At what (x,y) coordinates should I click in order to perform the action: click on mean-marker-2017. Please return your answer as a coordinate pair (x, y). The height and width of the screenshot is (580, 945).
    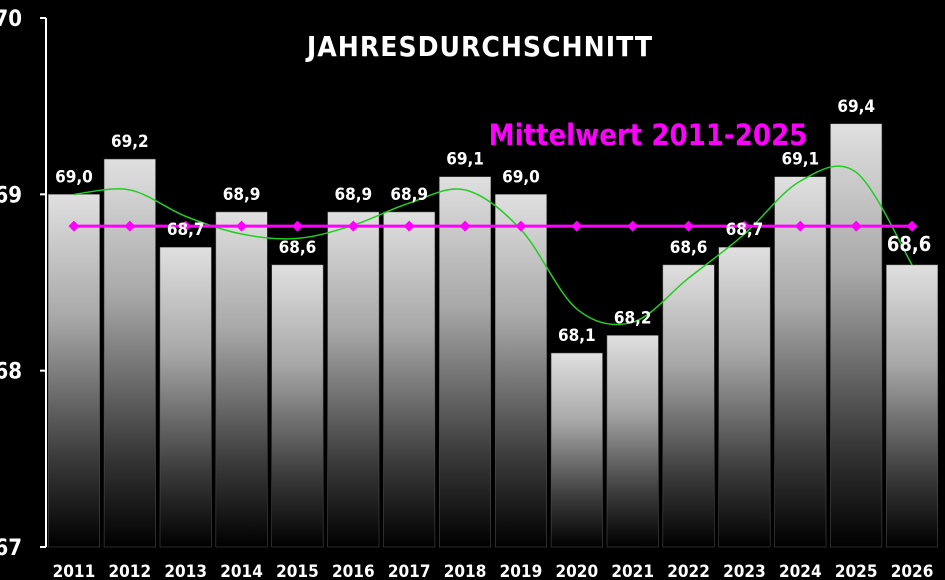
    Looking at the image, I should click on (409, 226).